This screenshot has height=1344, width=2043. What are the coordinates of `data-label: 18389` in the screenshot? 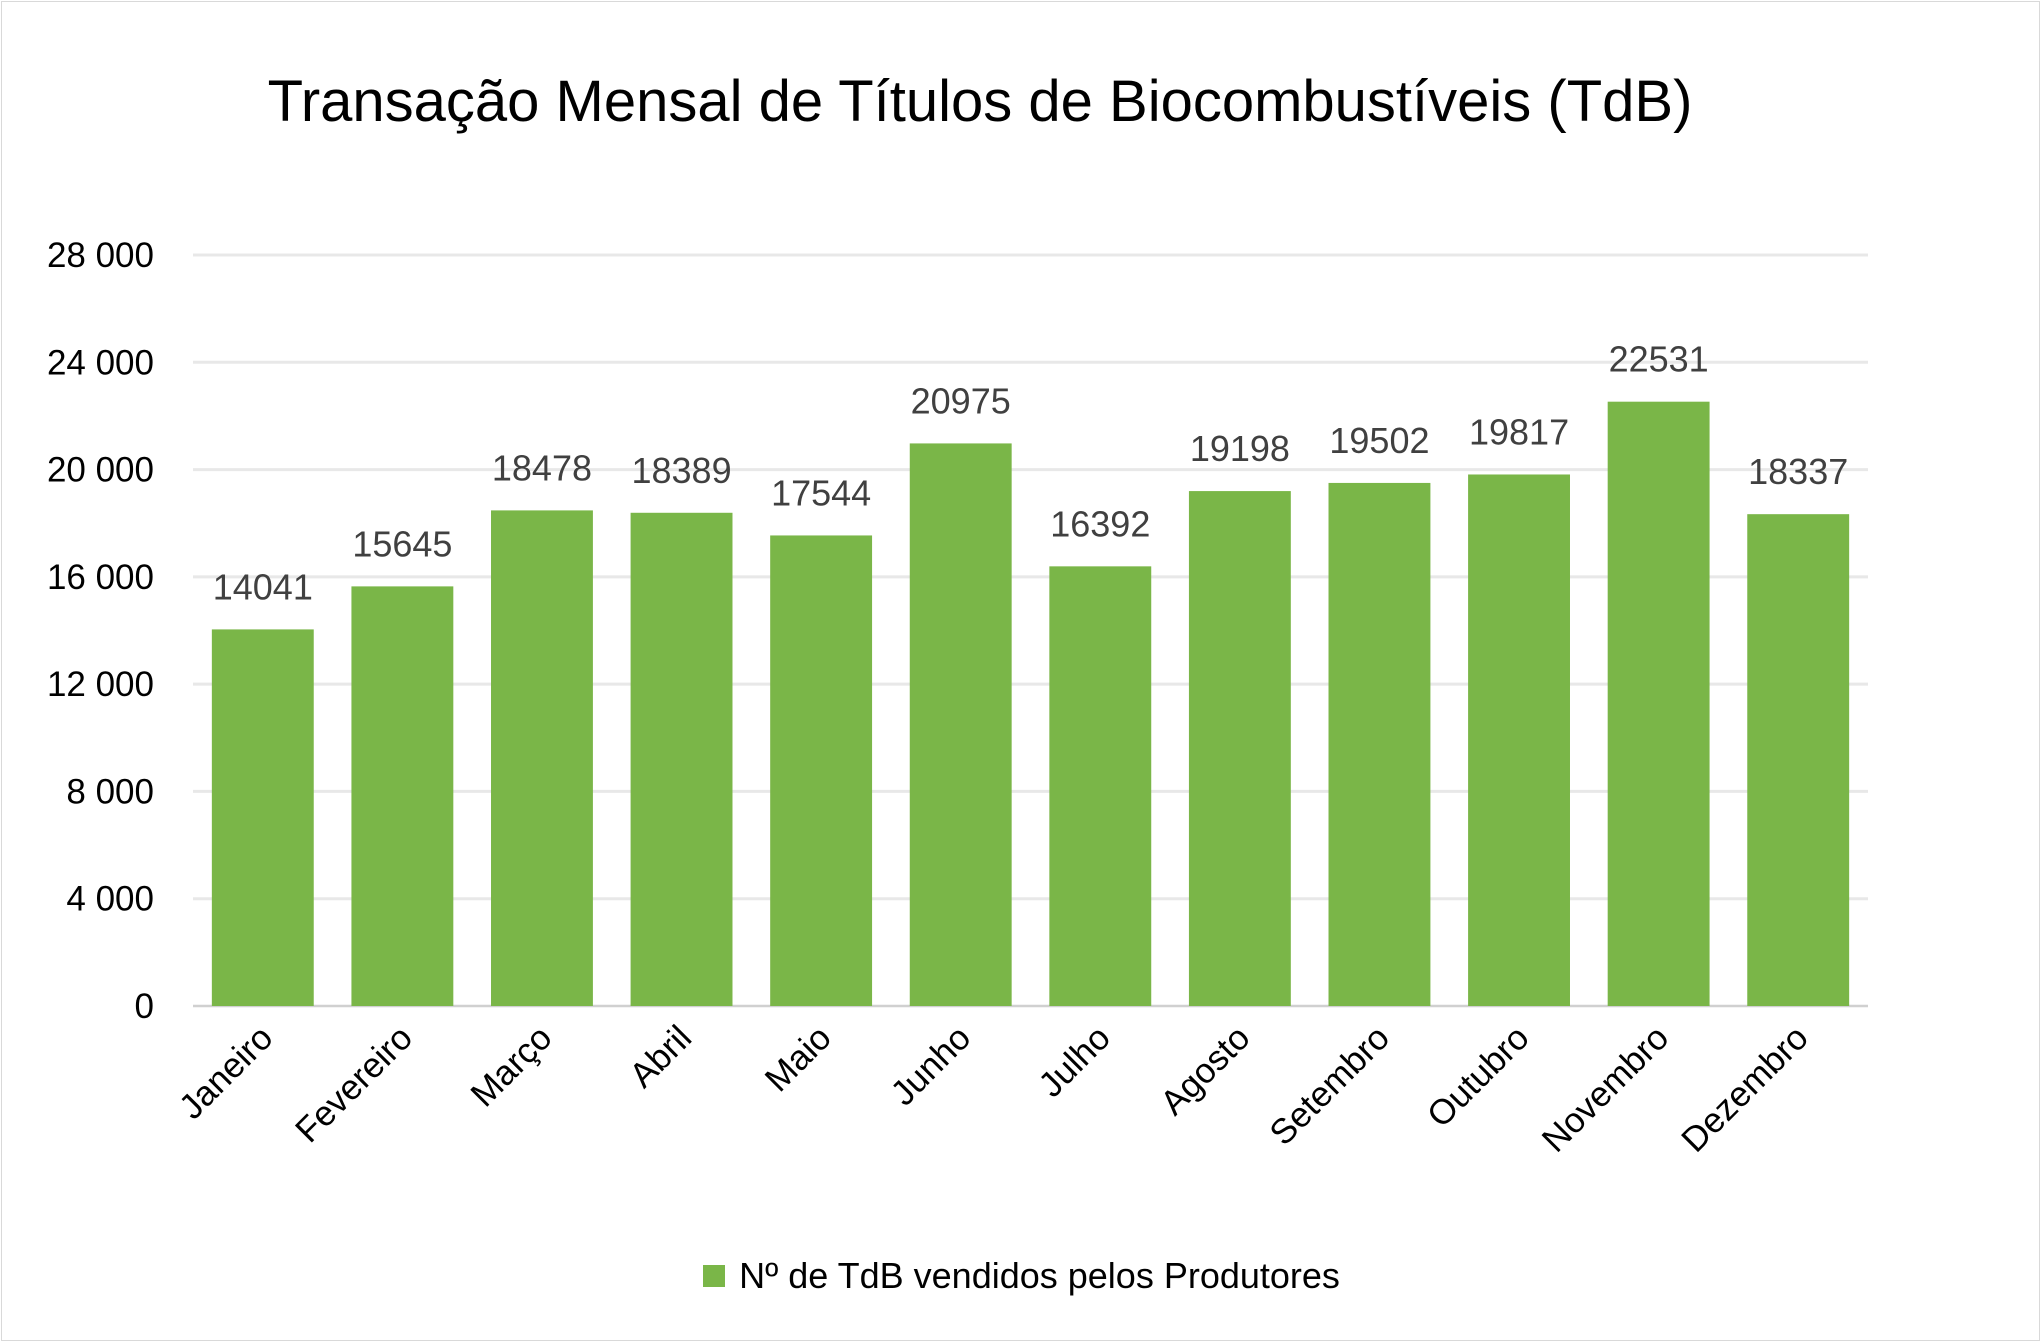 It's located at (681, 470).